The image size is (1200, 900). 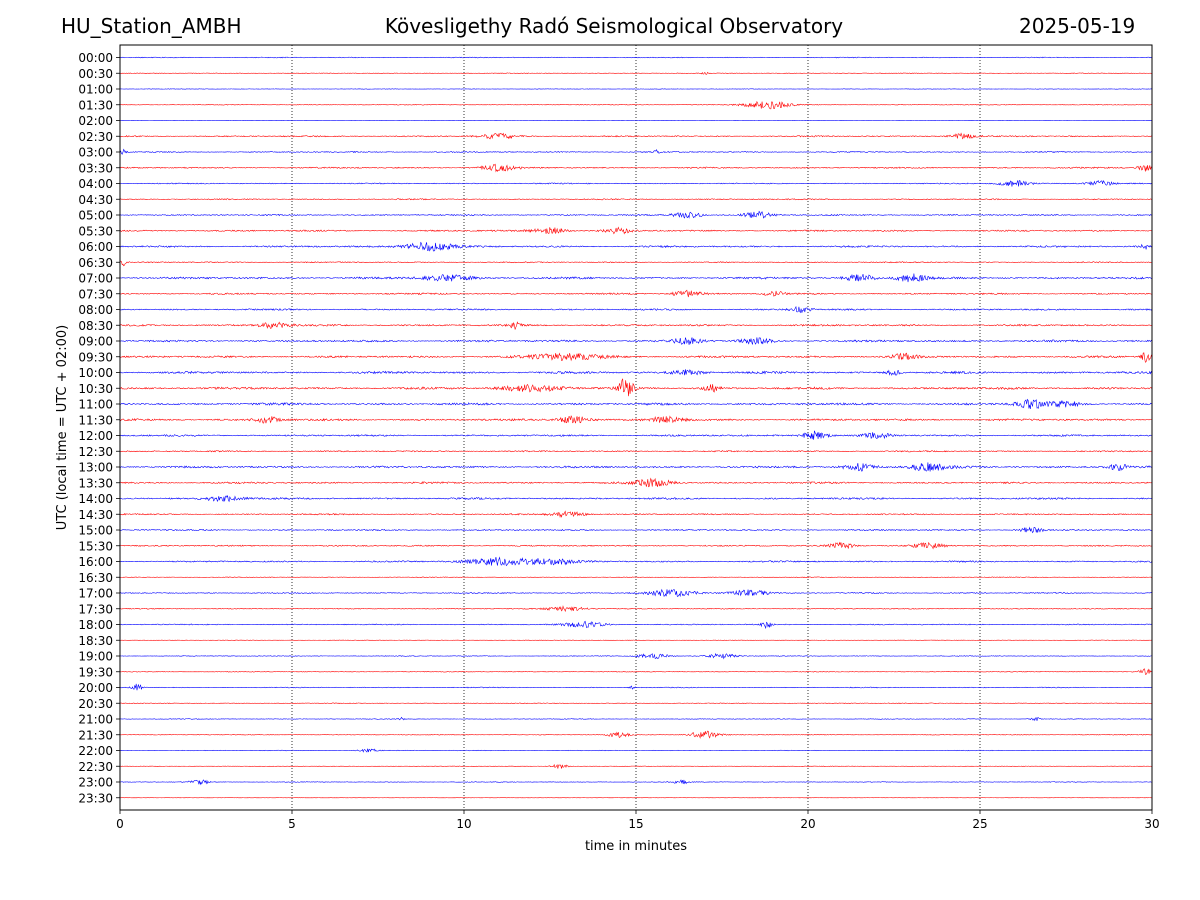 What do you see at coordinates (807, 824) in the screenshot?
I see `x-tick-label: 20` at bounding box center [807, 824].